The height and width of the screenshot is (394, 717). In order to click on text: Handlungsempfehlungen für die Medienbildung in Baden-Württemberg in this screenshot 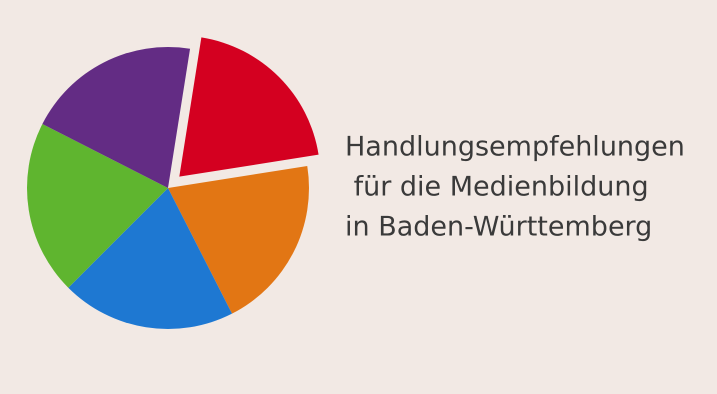, I will do `click(515, 187)`.